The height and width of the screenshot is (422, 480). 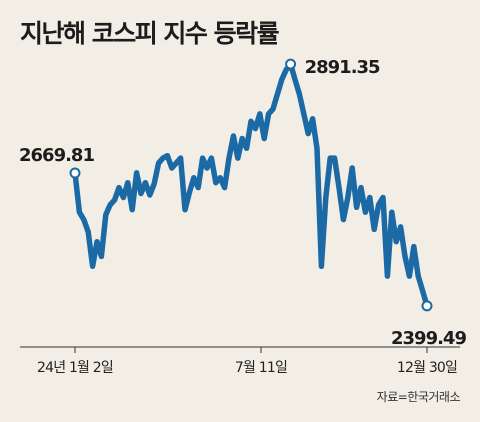 What do you see at coordinates (342, 67) in the screenshot?
I see `annotation-label: 2891.35` at bounding box center [342, 67].